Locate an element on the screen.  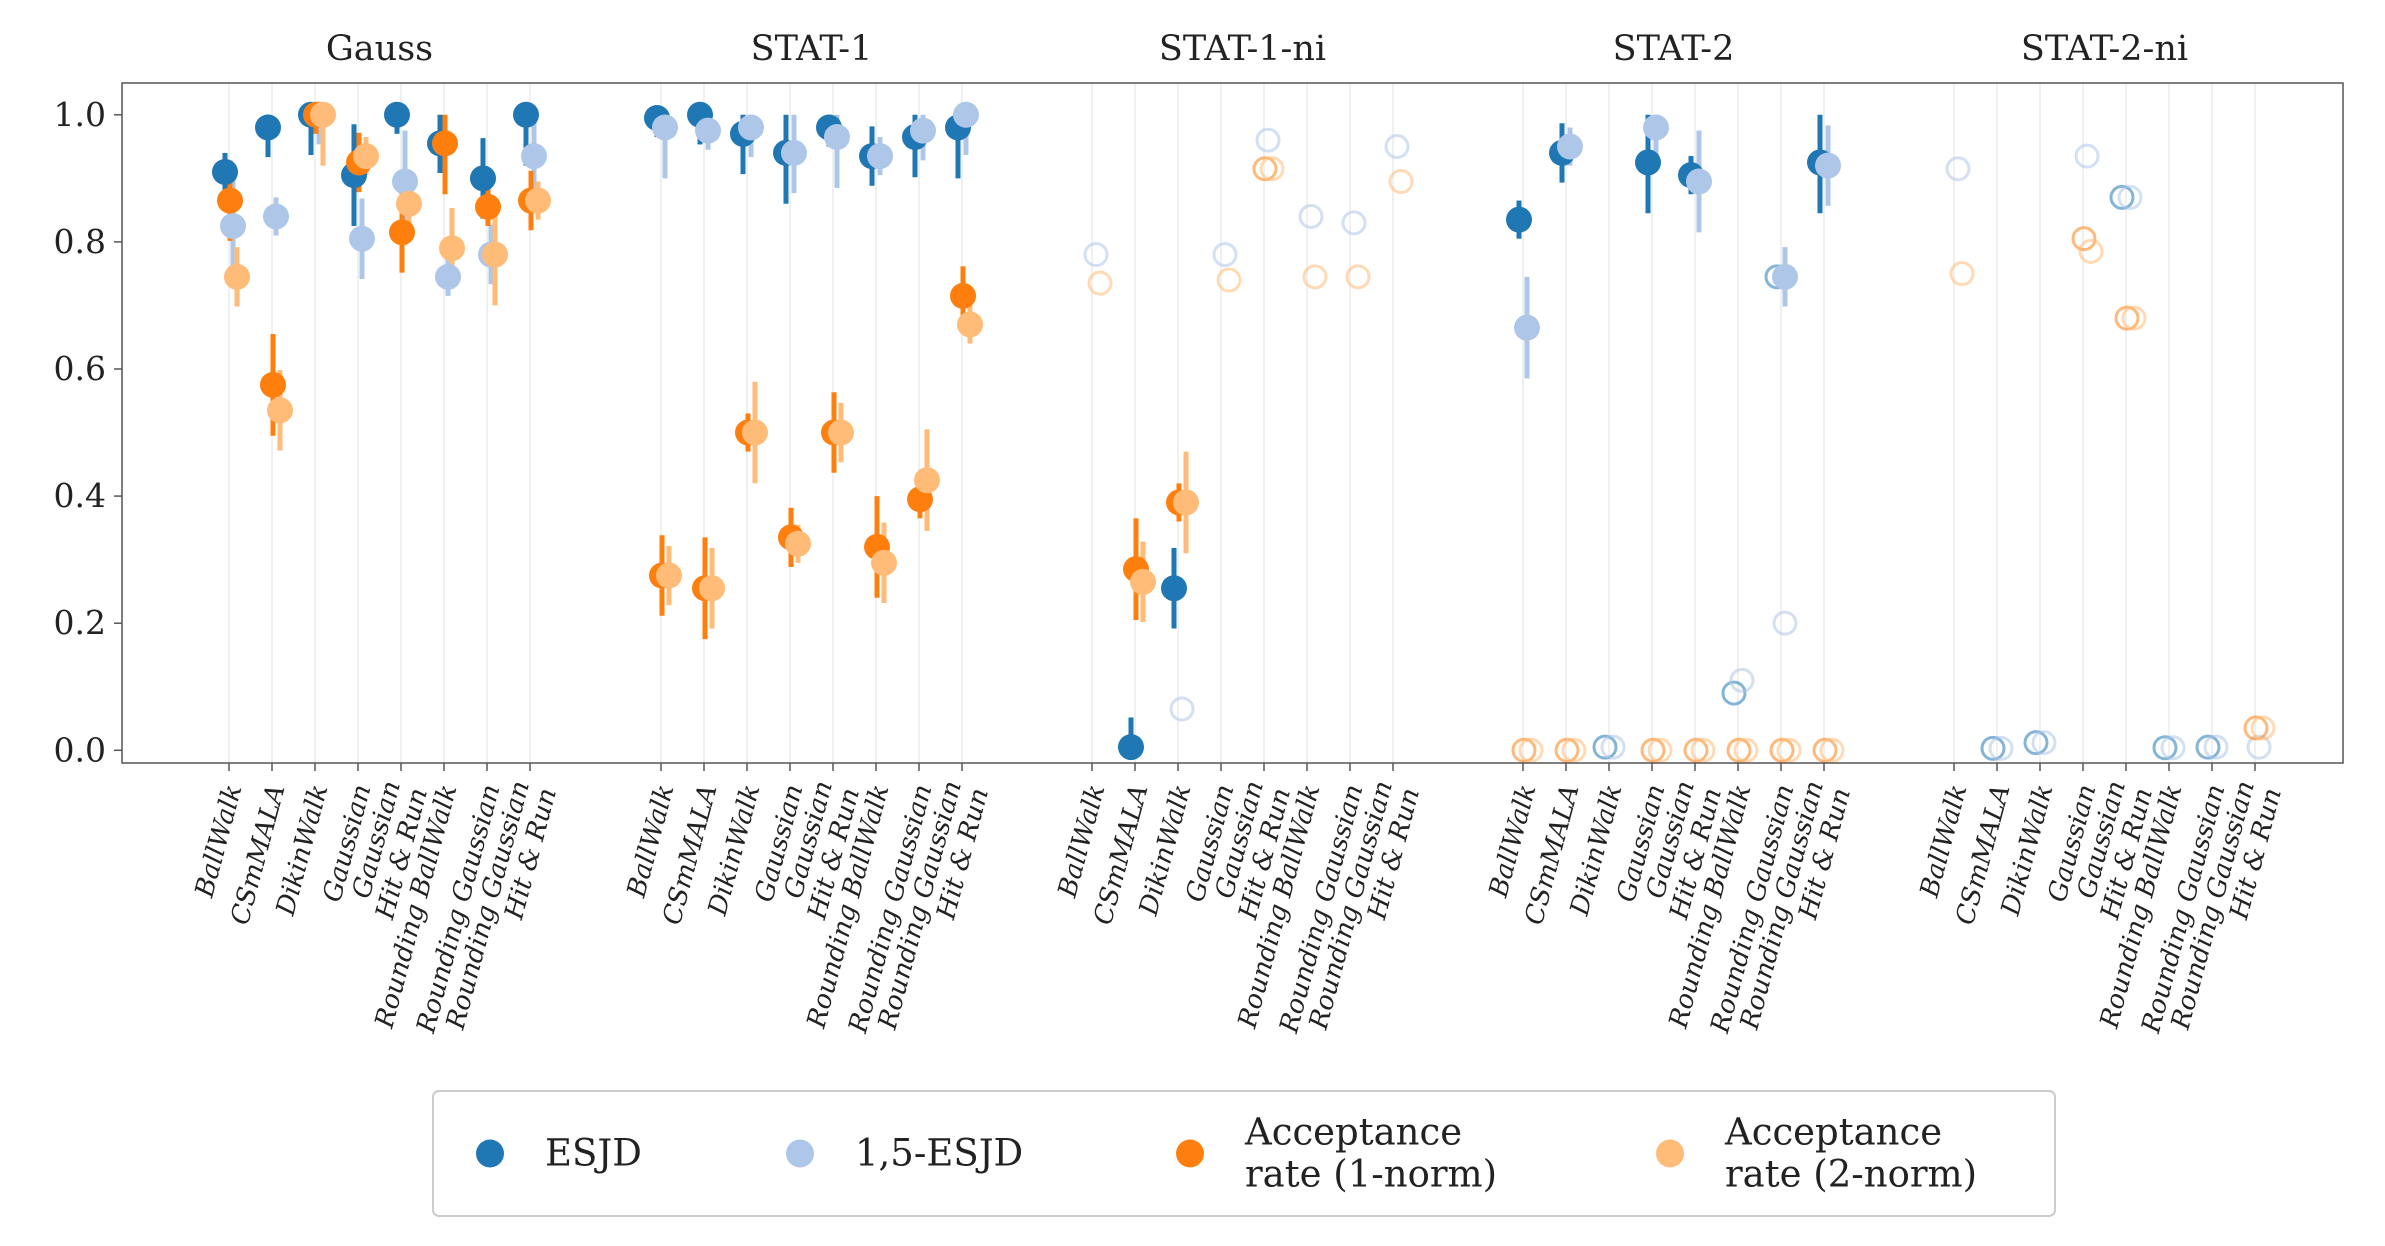
legend-label: rate (2-norm) is located at coordinates (1851, 1174).